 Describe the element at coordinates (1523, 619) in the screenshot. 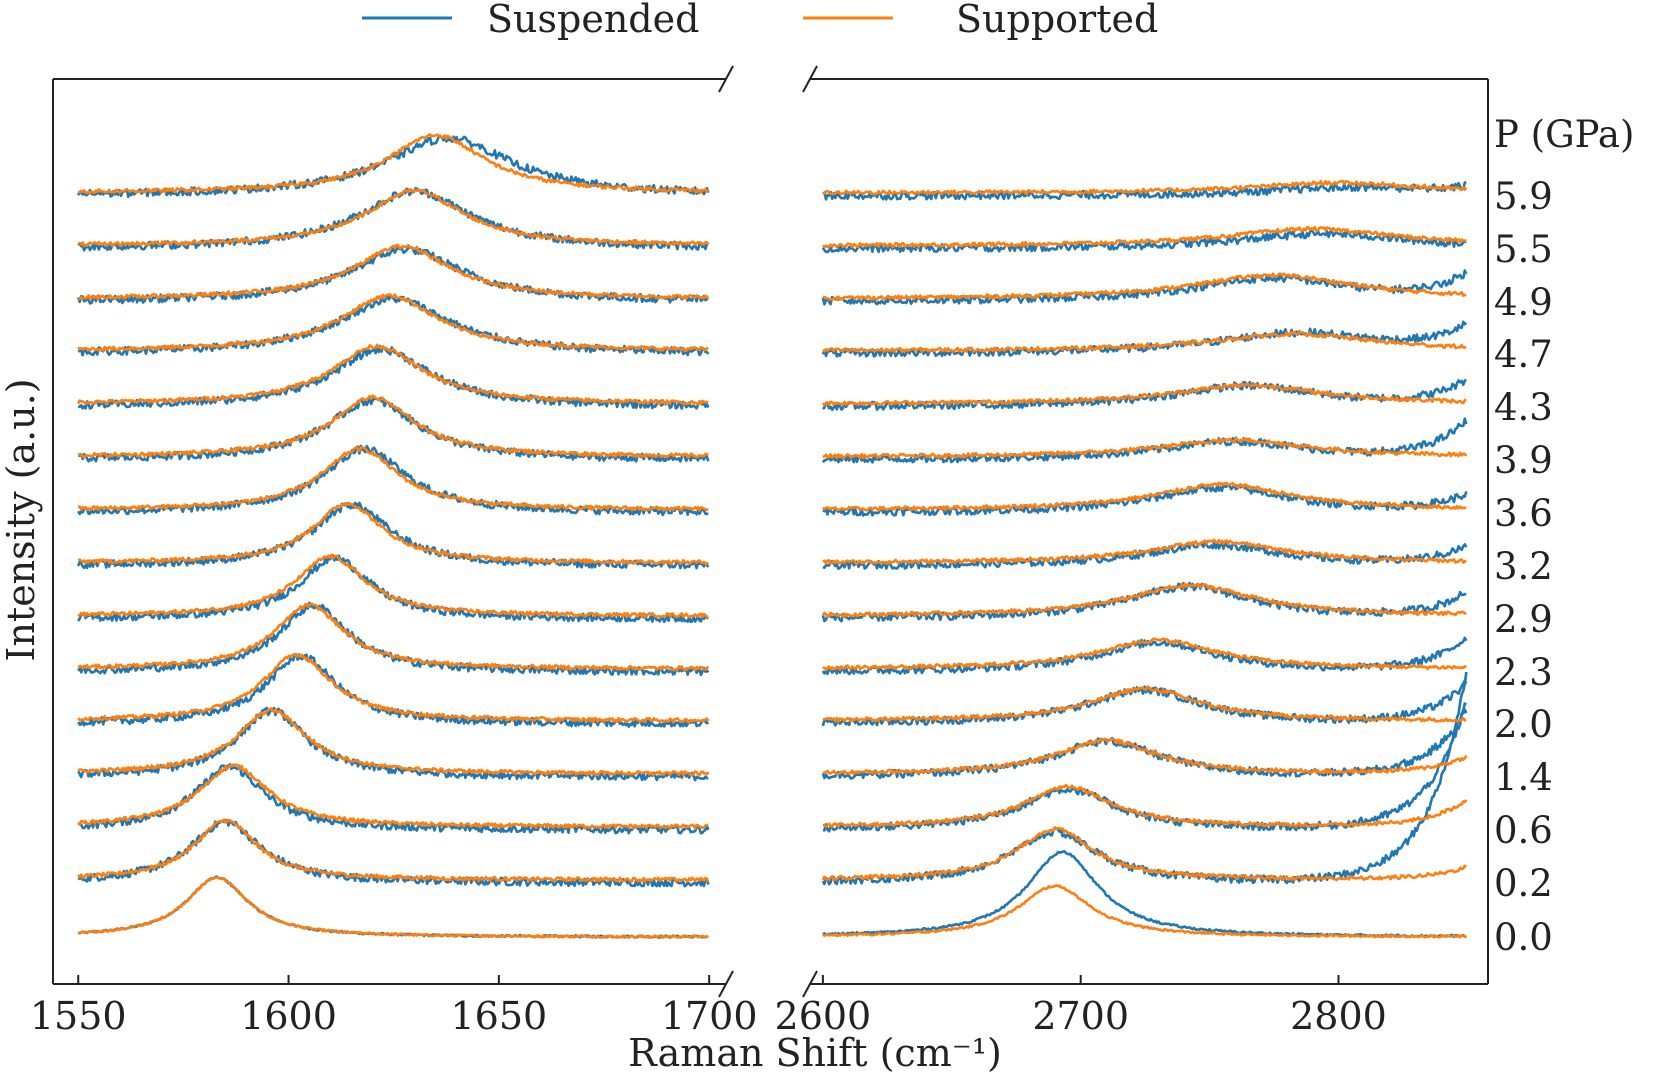

I see `pressure-label: 2.9` at that location.